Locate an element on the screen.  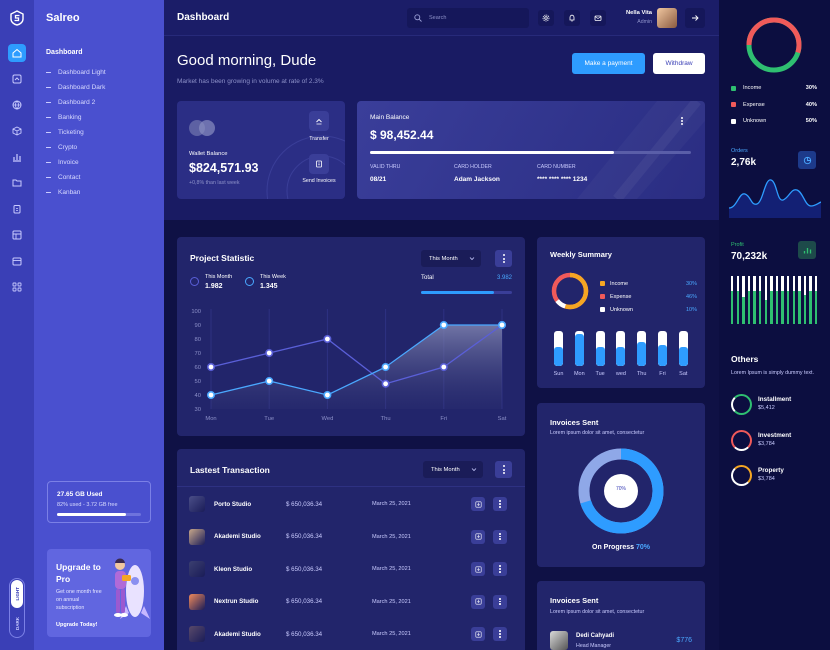
legend-value: 40% is located at coordinates (811, 104).